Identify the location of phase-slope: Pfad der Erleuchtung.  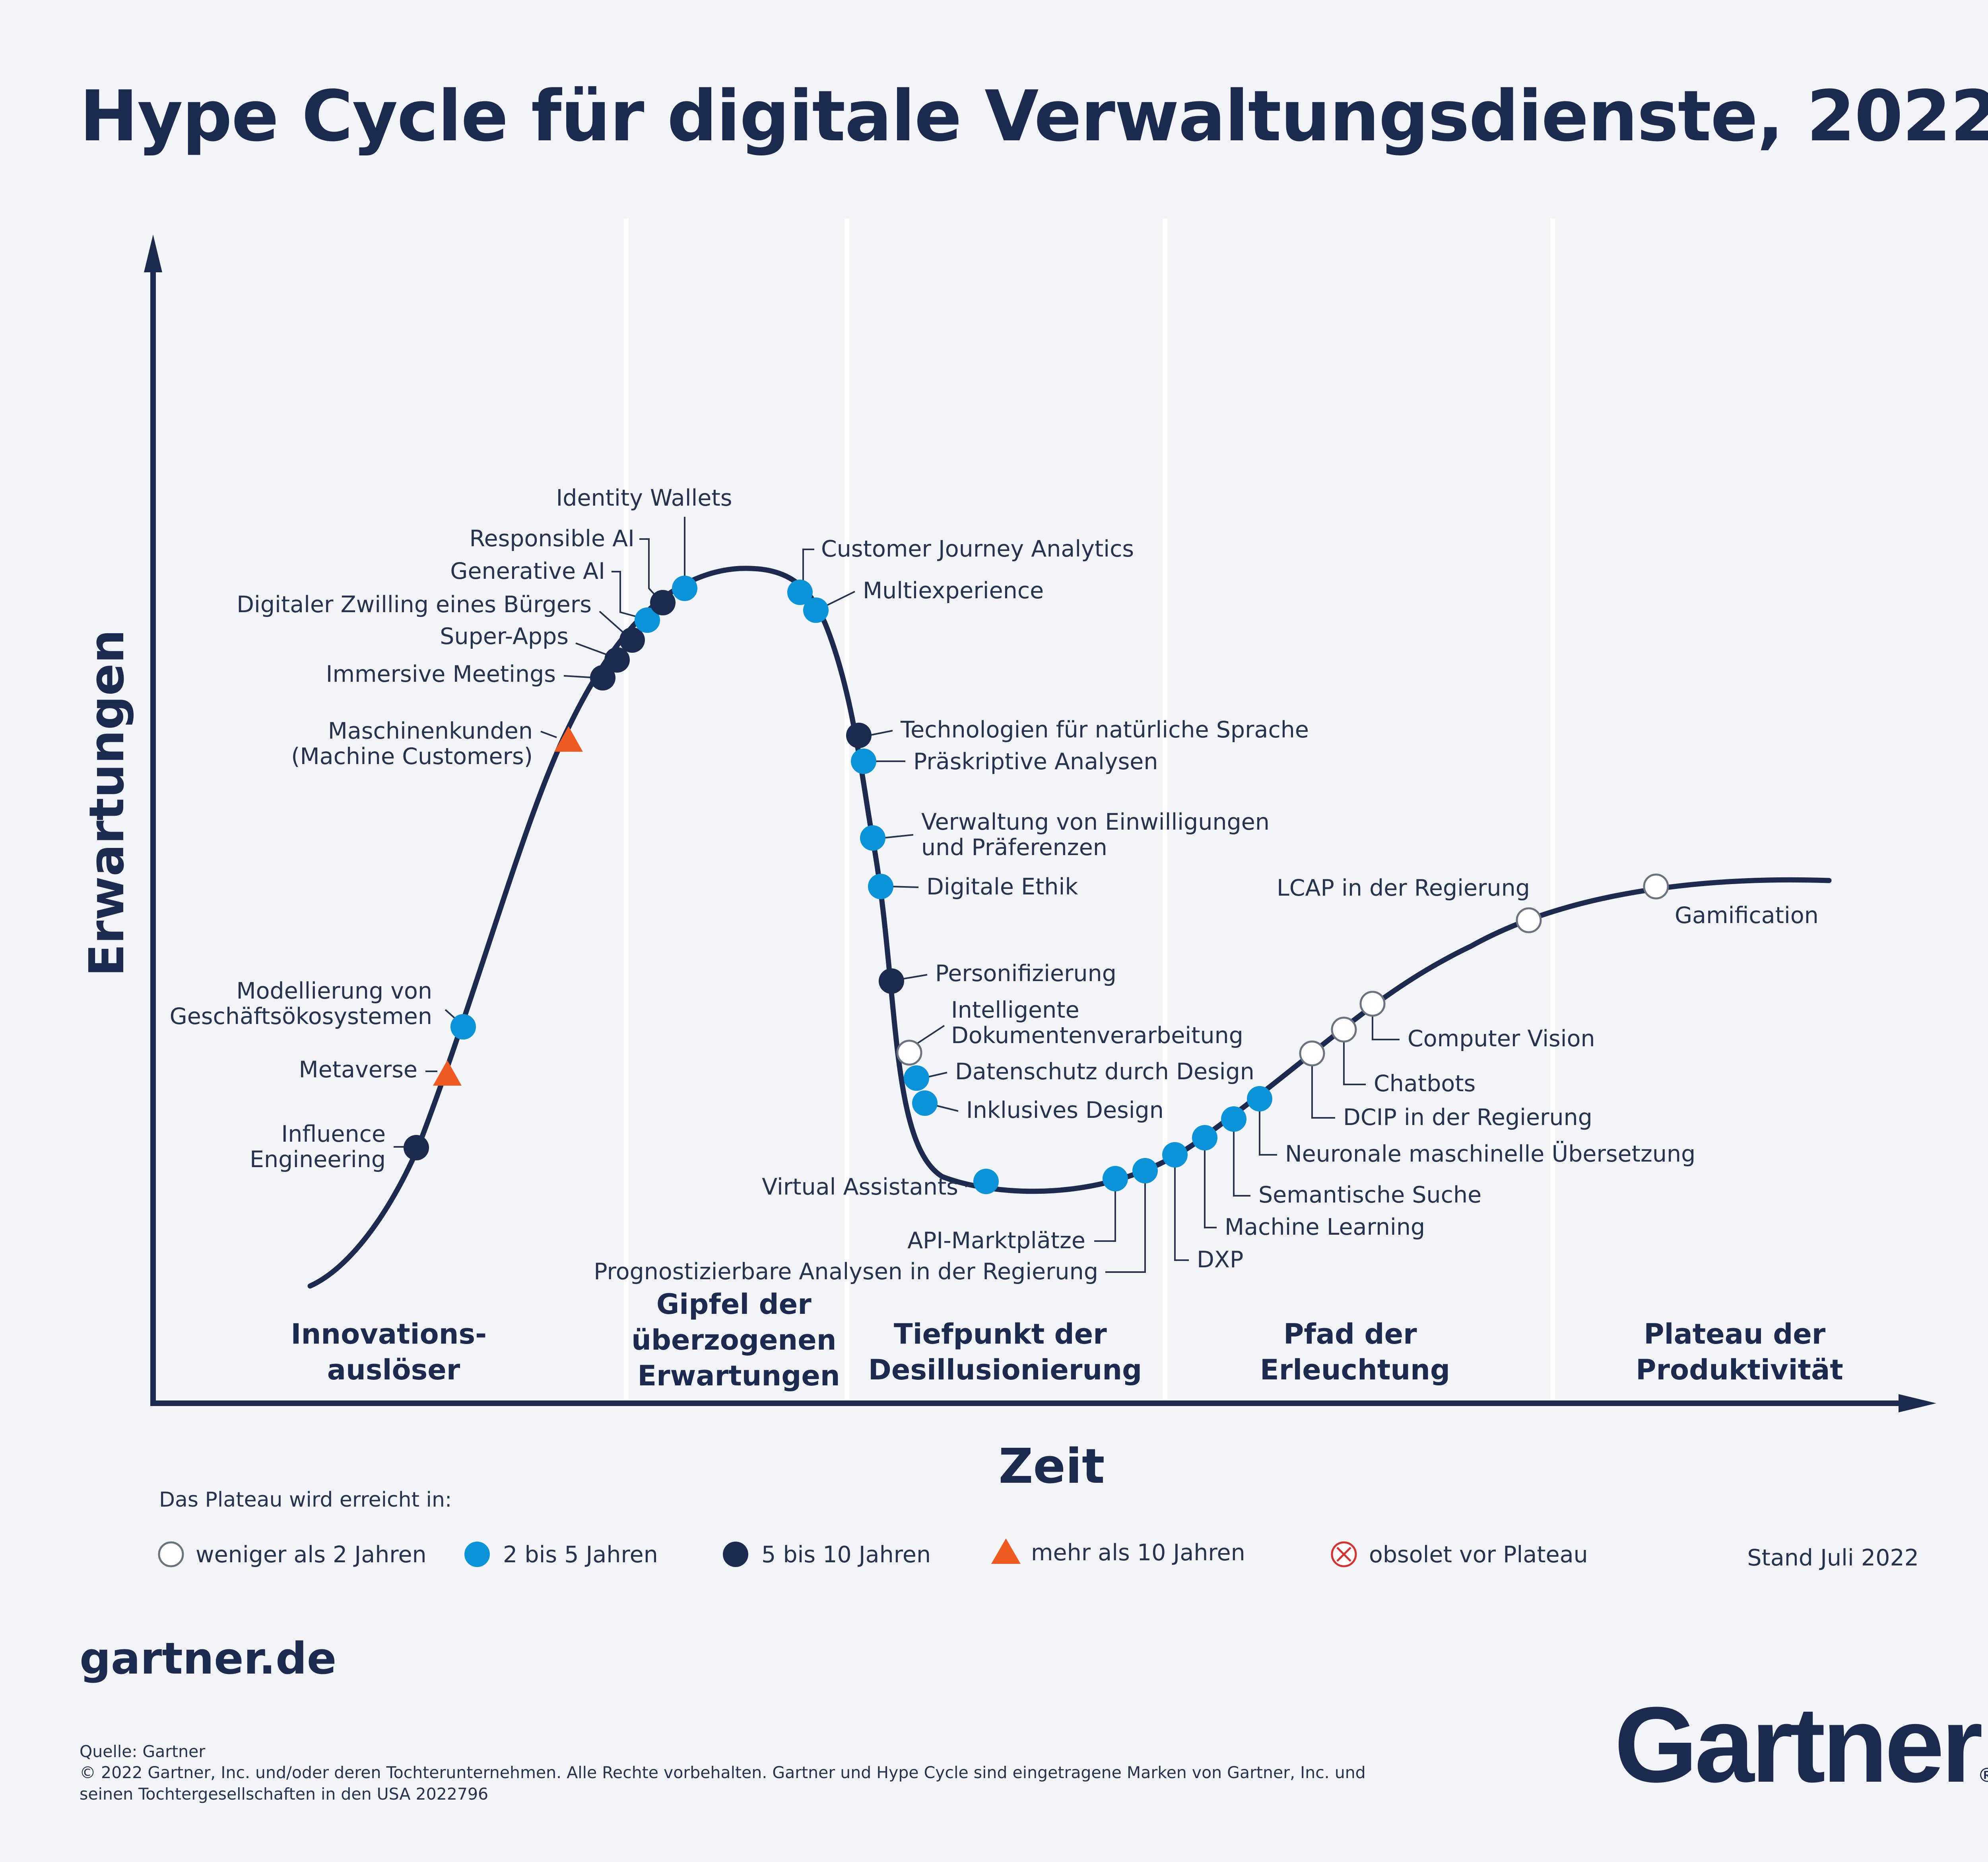
(1355, 1352).